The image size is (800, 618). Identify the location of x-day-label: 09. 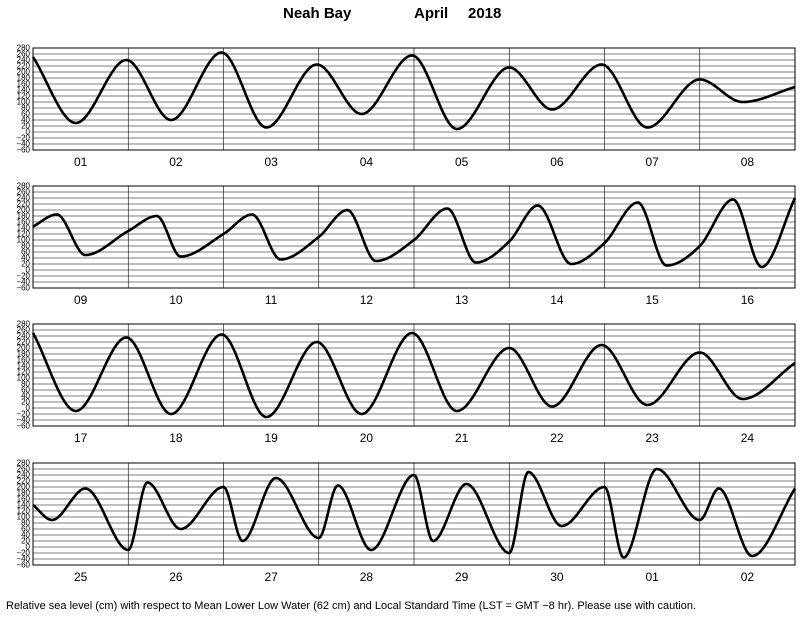
(81, 300).